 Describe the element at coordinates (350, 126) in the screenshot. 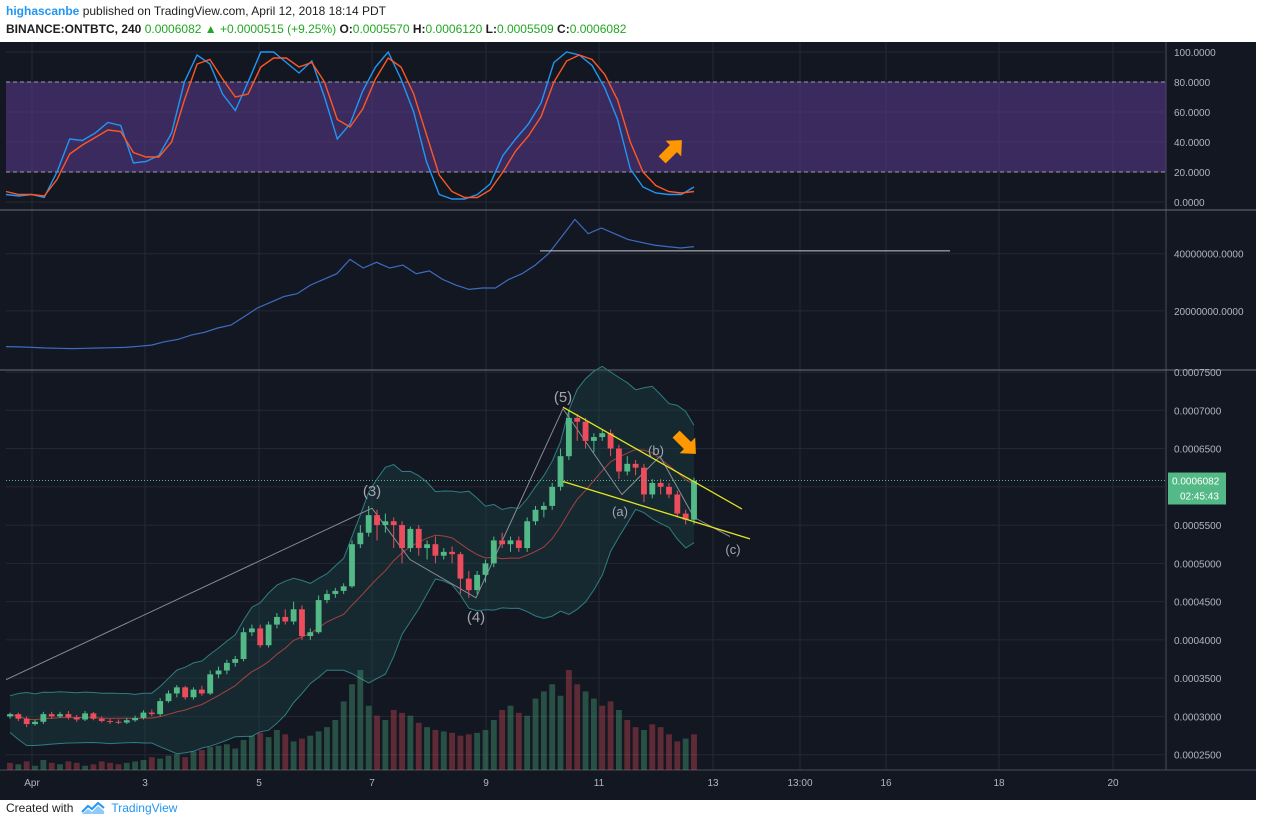

I see `stoch-d-line` at that location.